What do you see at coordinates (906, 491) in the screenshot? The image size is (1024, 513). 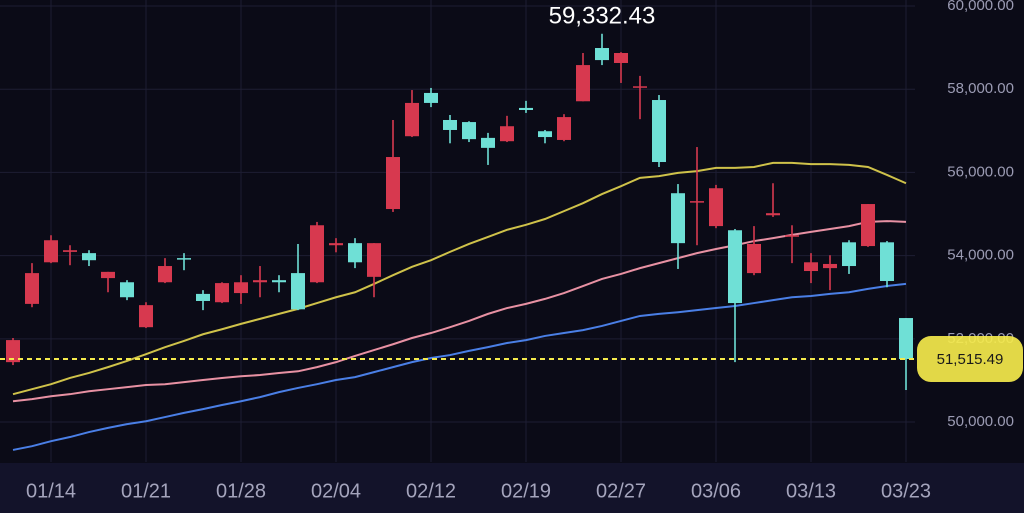 I see `x-tick-label: 03/23` at bounding box center [906, 491].